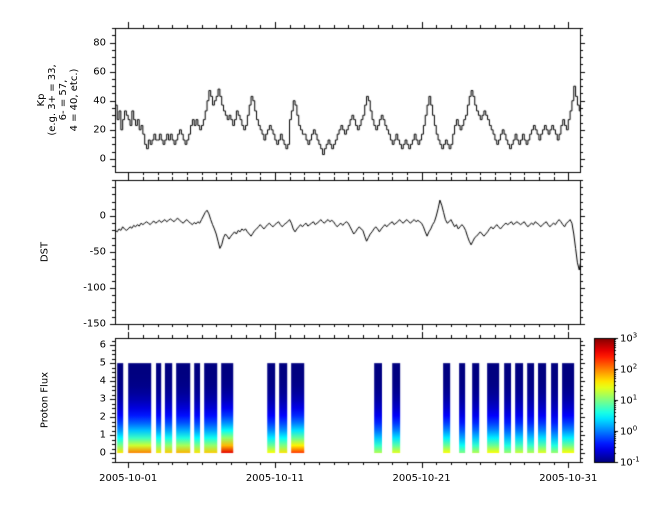  What do you see at coordinates (568, 478) in the screenshot?
I see `x-tick-label: 2005-10-31` at bounding box center [568, 478].